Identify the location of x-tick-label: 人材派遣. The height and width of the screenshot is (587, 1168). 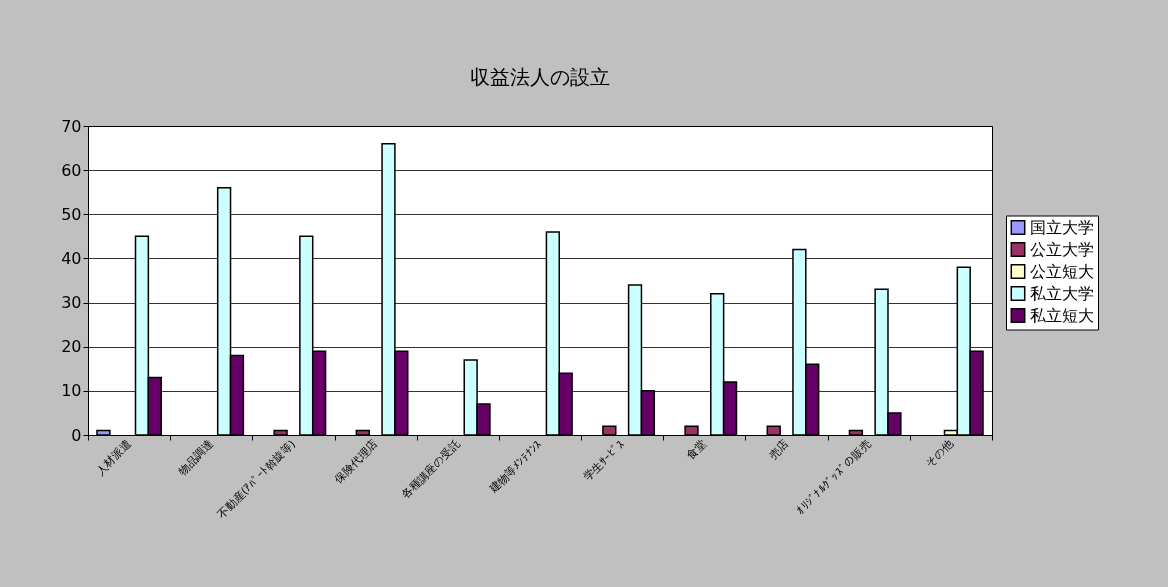
(113, 457).